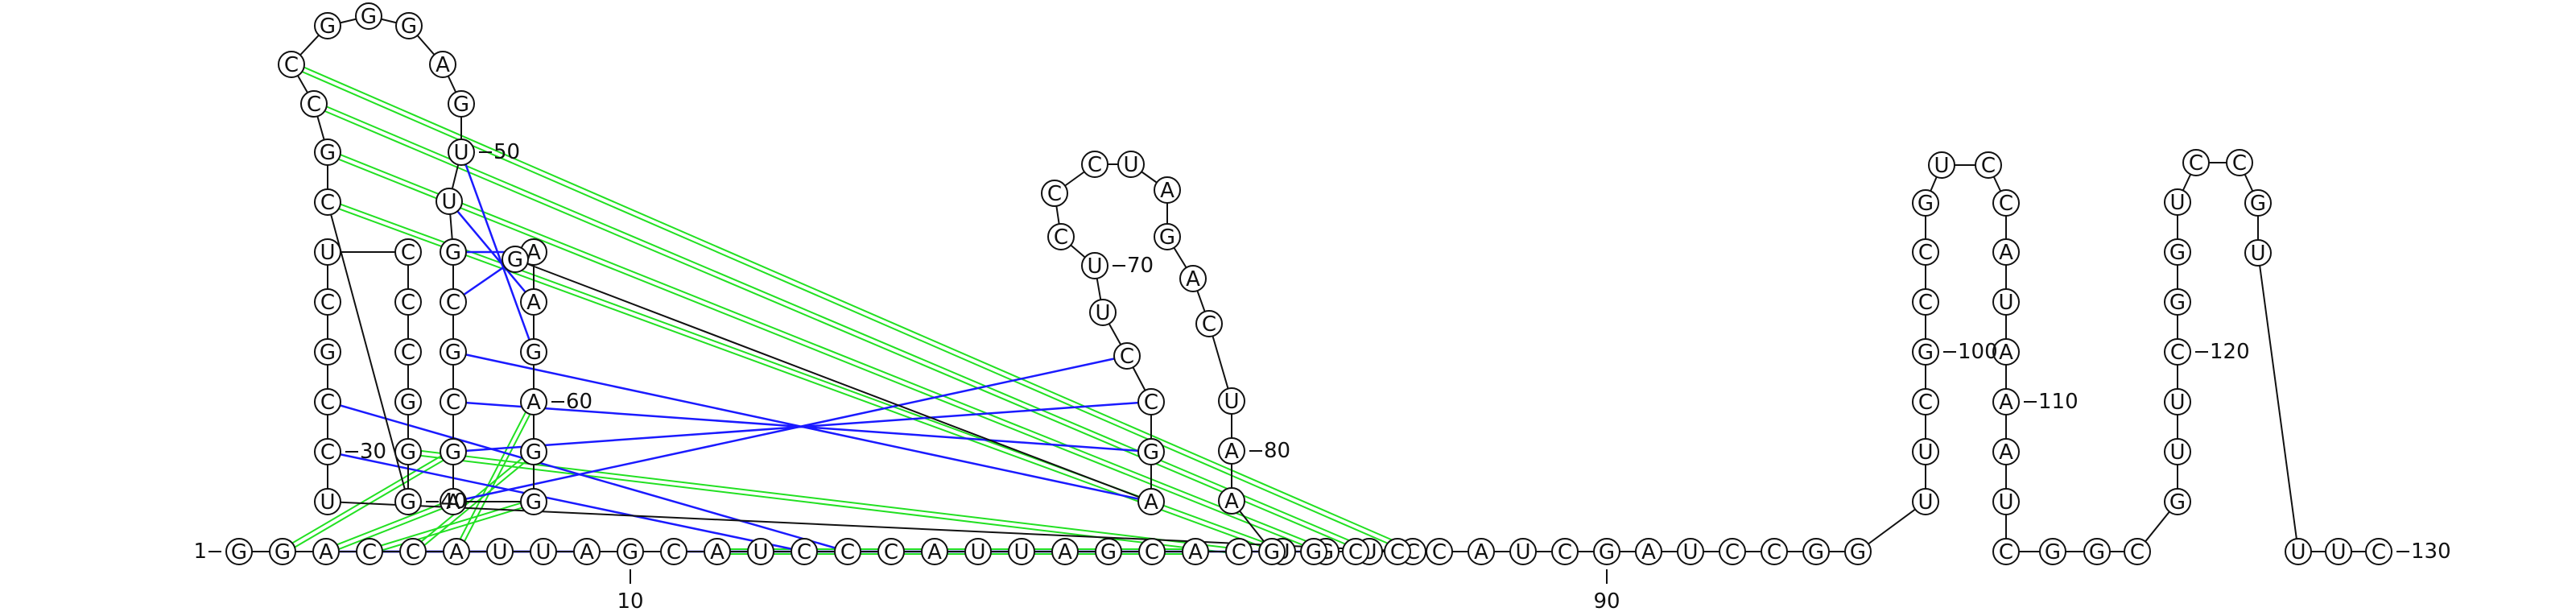 Image resolution: width=2576 pixels, height=616 pixels. What do you see at coordinates (2230, 352) in the screenshot?
I see `position-label: 120` at bounding box center [2230, 352].